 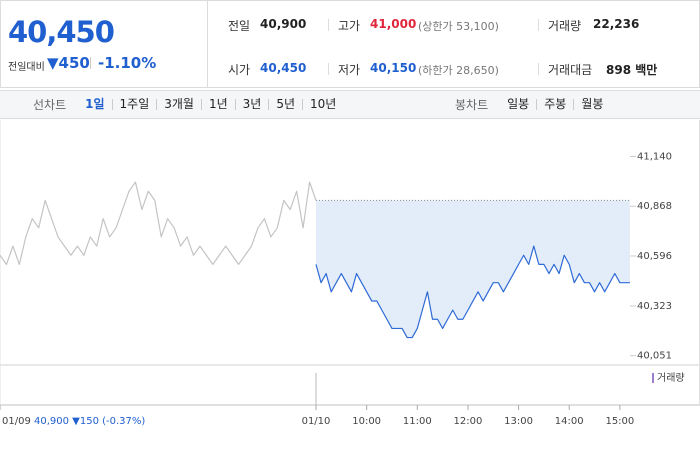 What do you see at coordinates (217, 104) in the screenshot?
I see `tab: 1년` at bounding box center [217, 104].